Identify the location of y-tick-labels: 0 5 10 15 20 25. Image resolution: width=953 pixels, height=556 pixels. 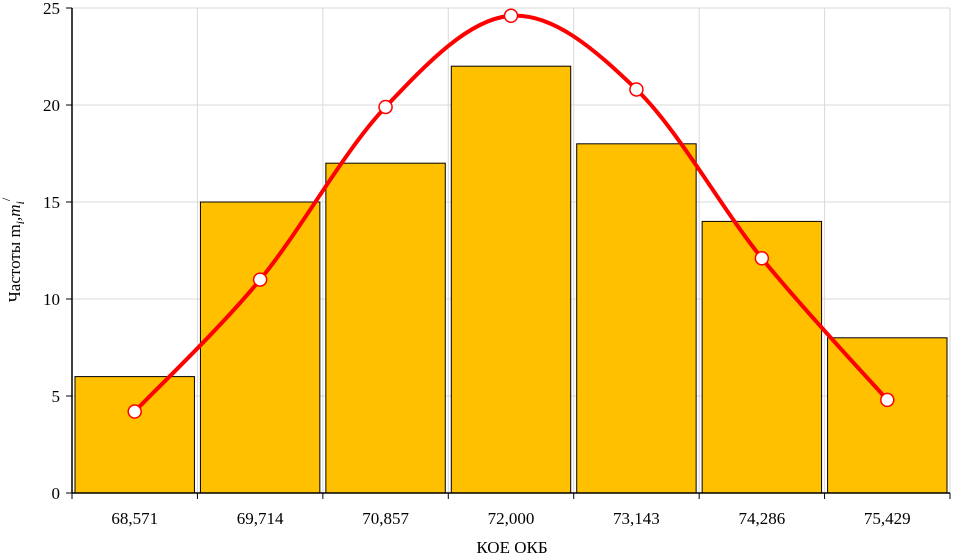
(51, 251).